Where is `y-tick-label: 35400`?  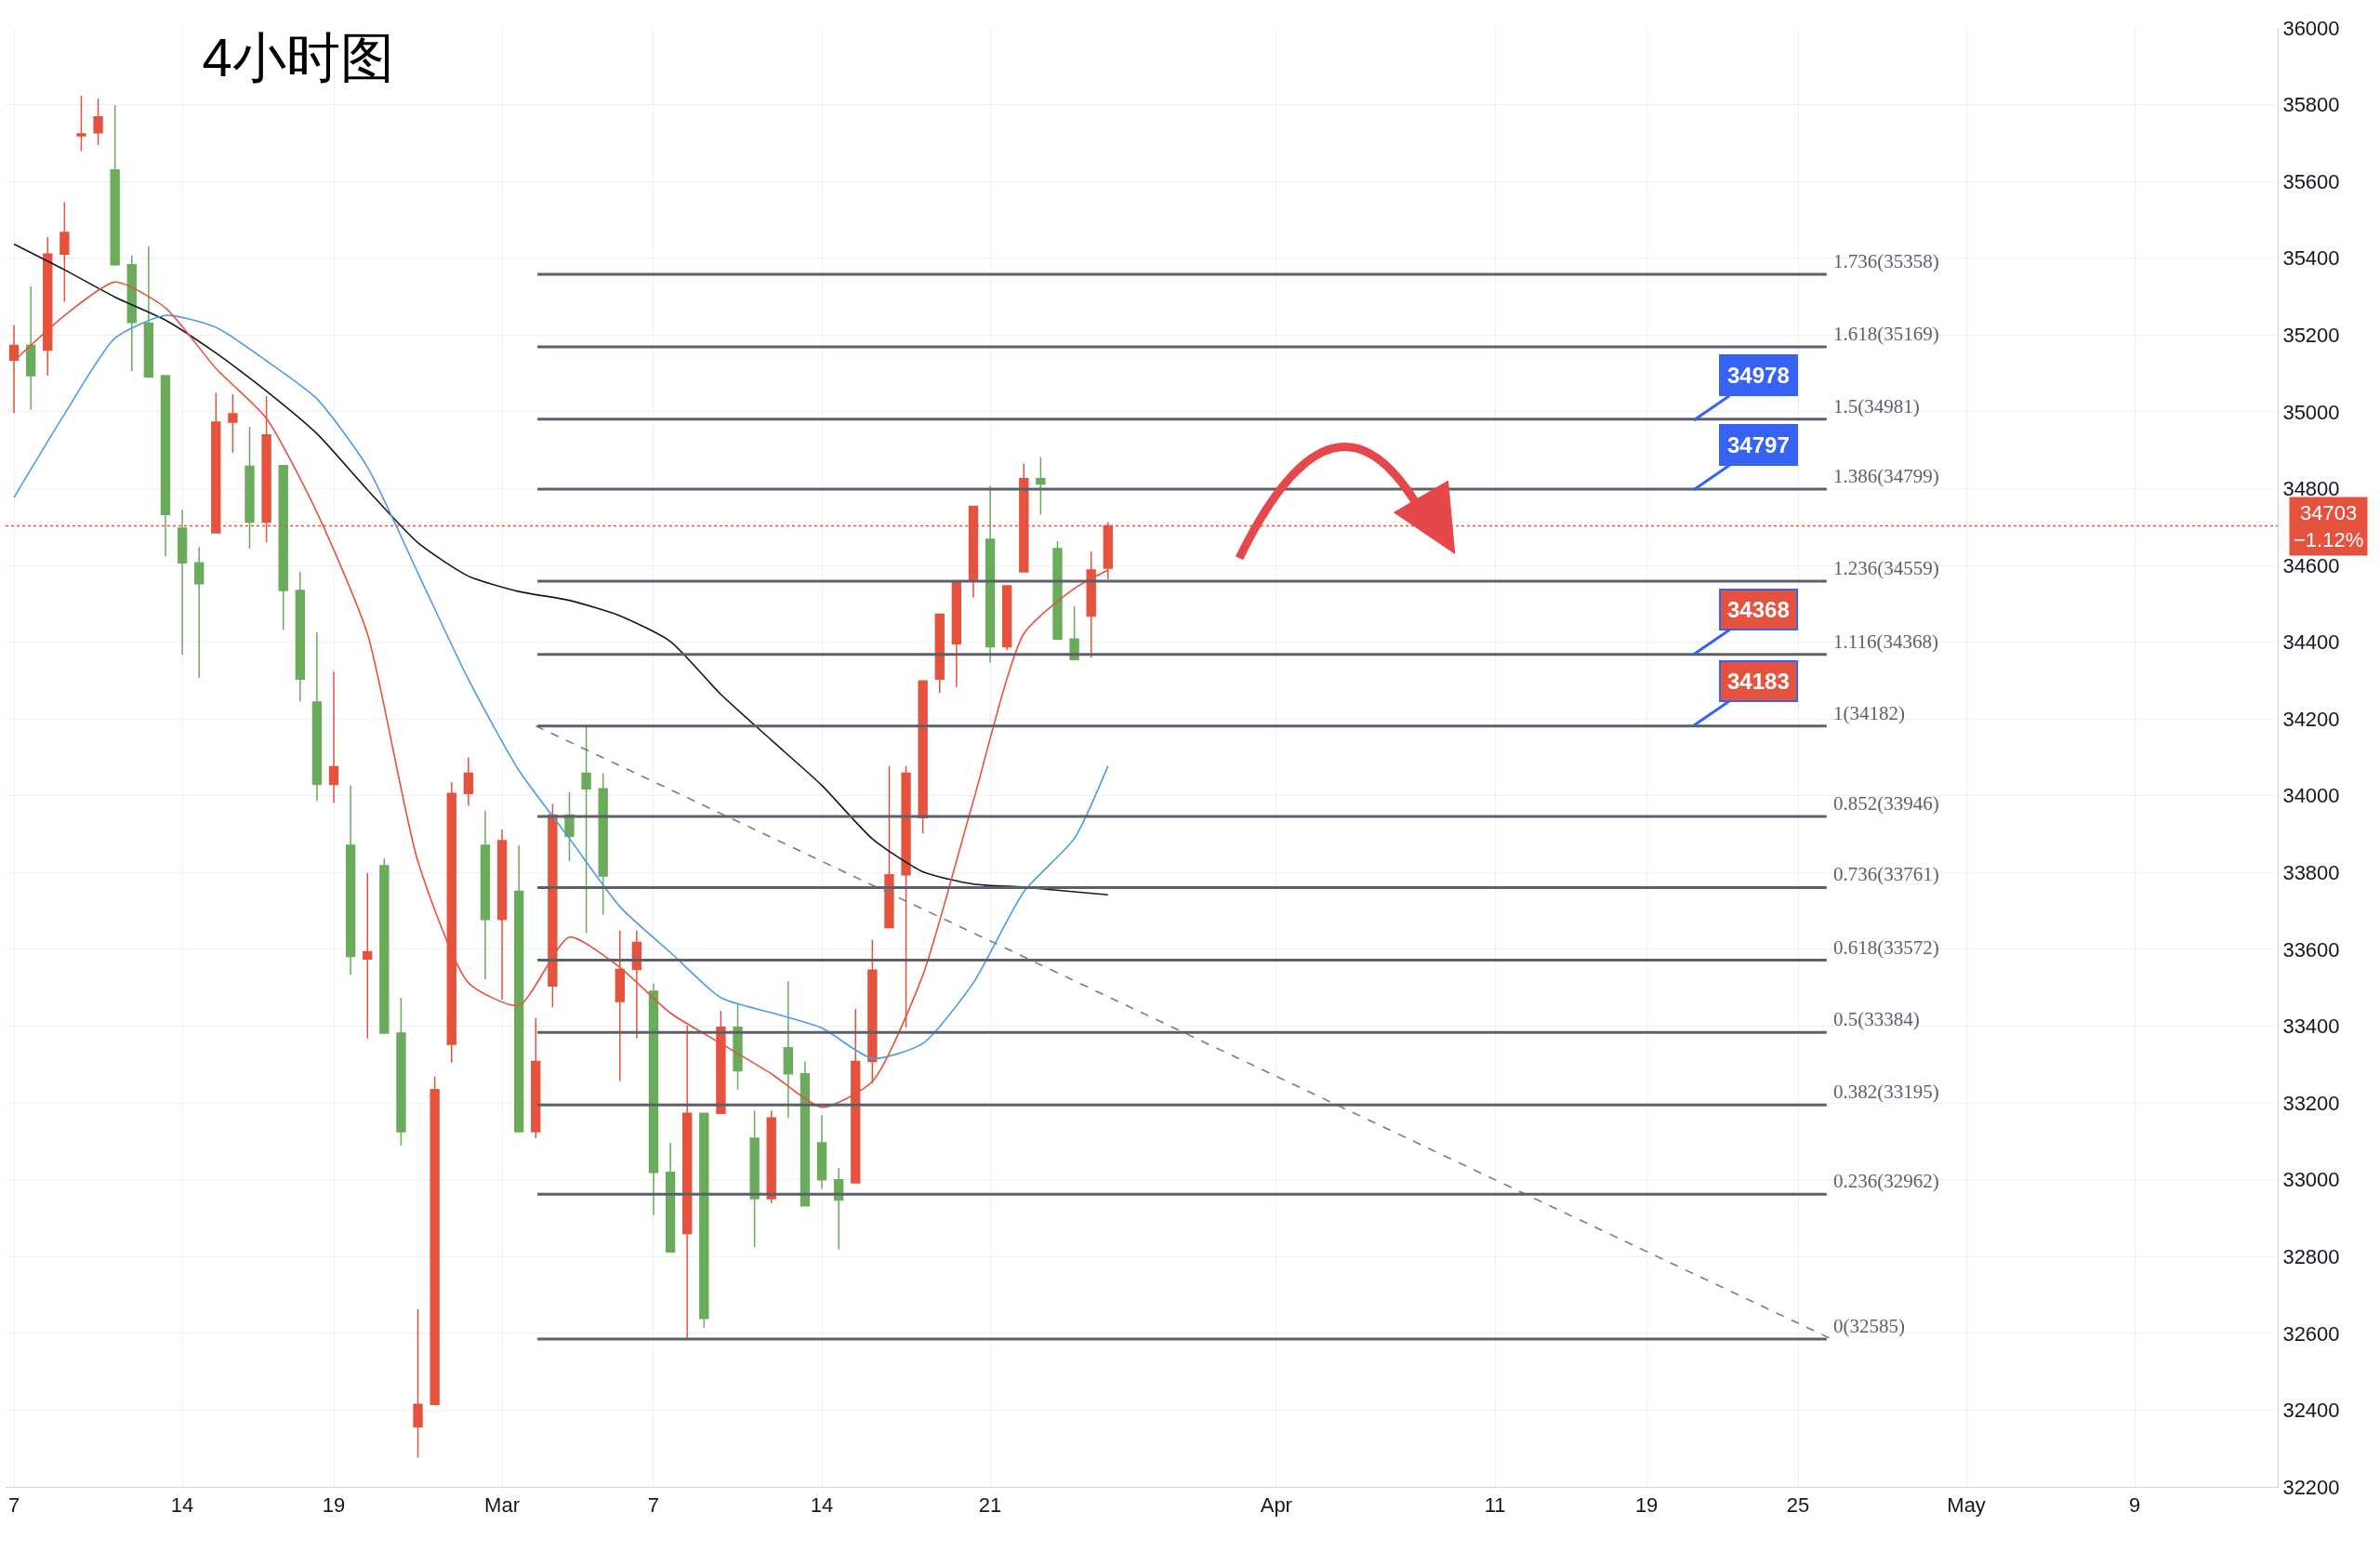 y-tick-label: 35400 is located at coordinates (2311, 258).